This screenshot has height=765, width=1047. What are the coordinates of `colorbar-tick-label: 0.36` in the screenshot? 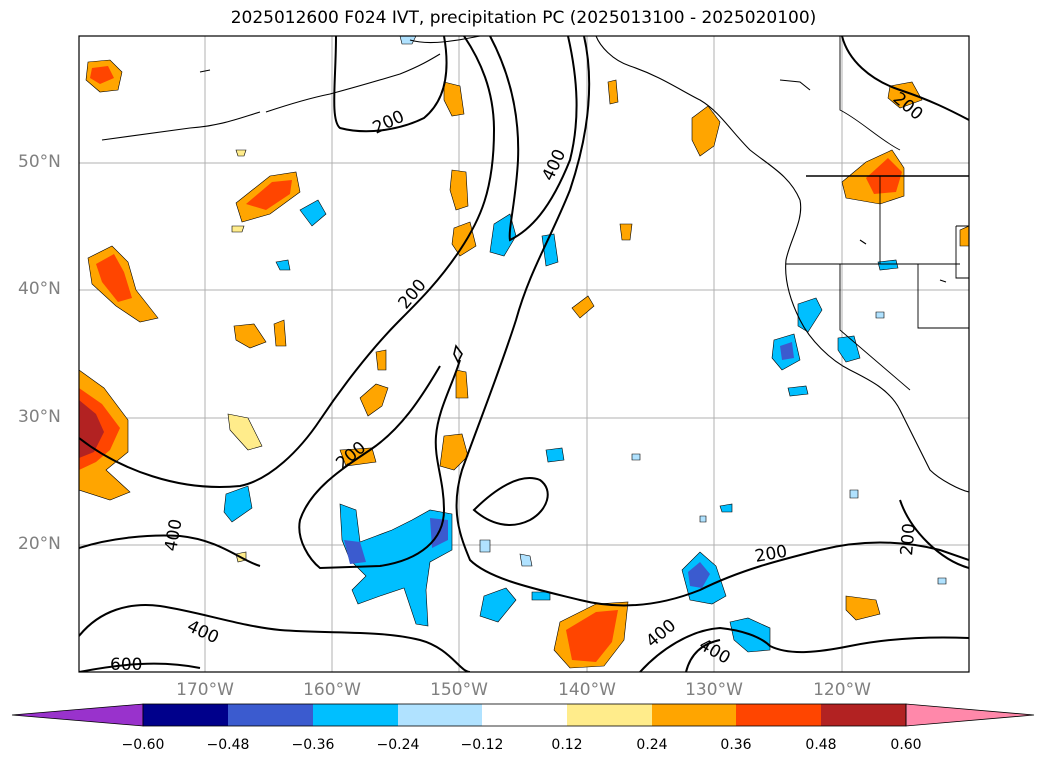 It's located at (736, 745).